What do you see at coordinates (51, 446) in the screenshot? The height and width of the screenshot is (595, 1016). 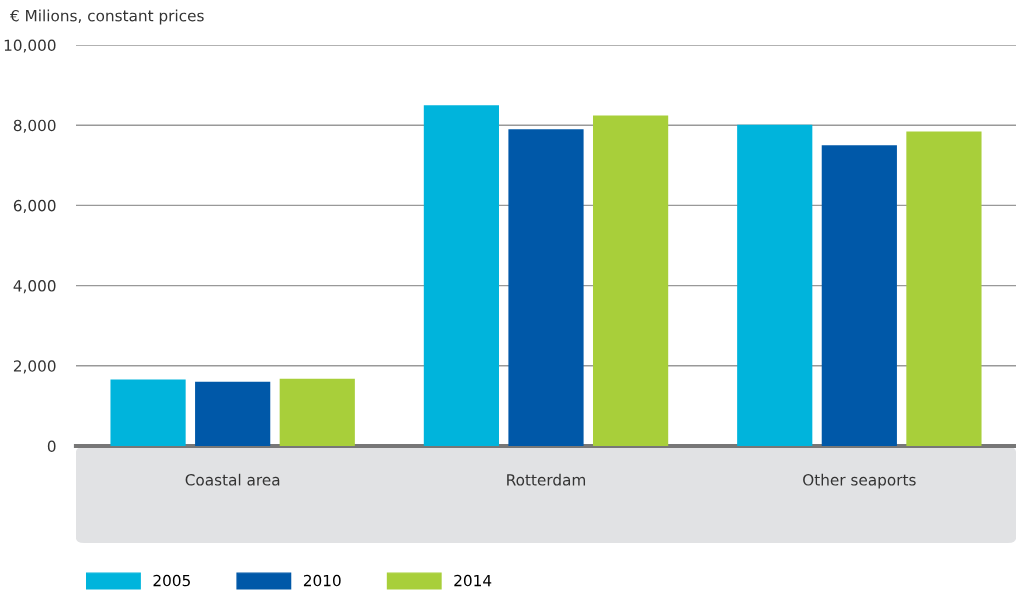 I see `y-tick-label: 0` at bounding box center [51, 446].